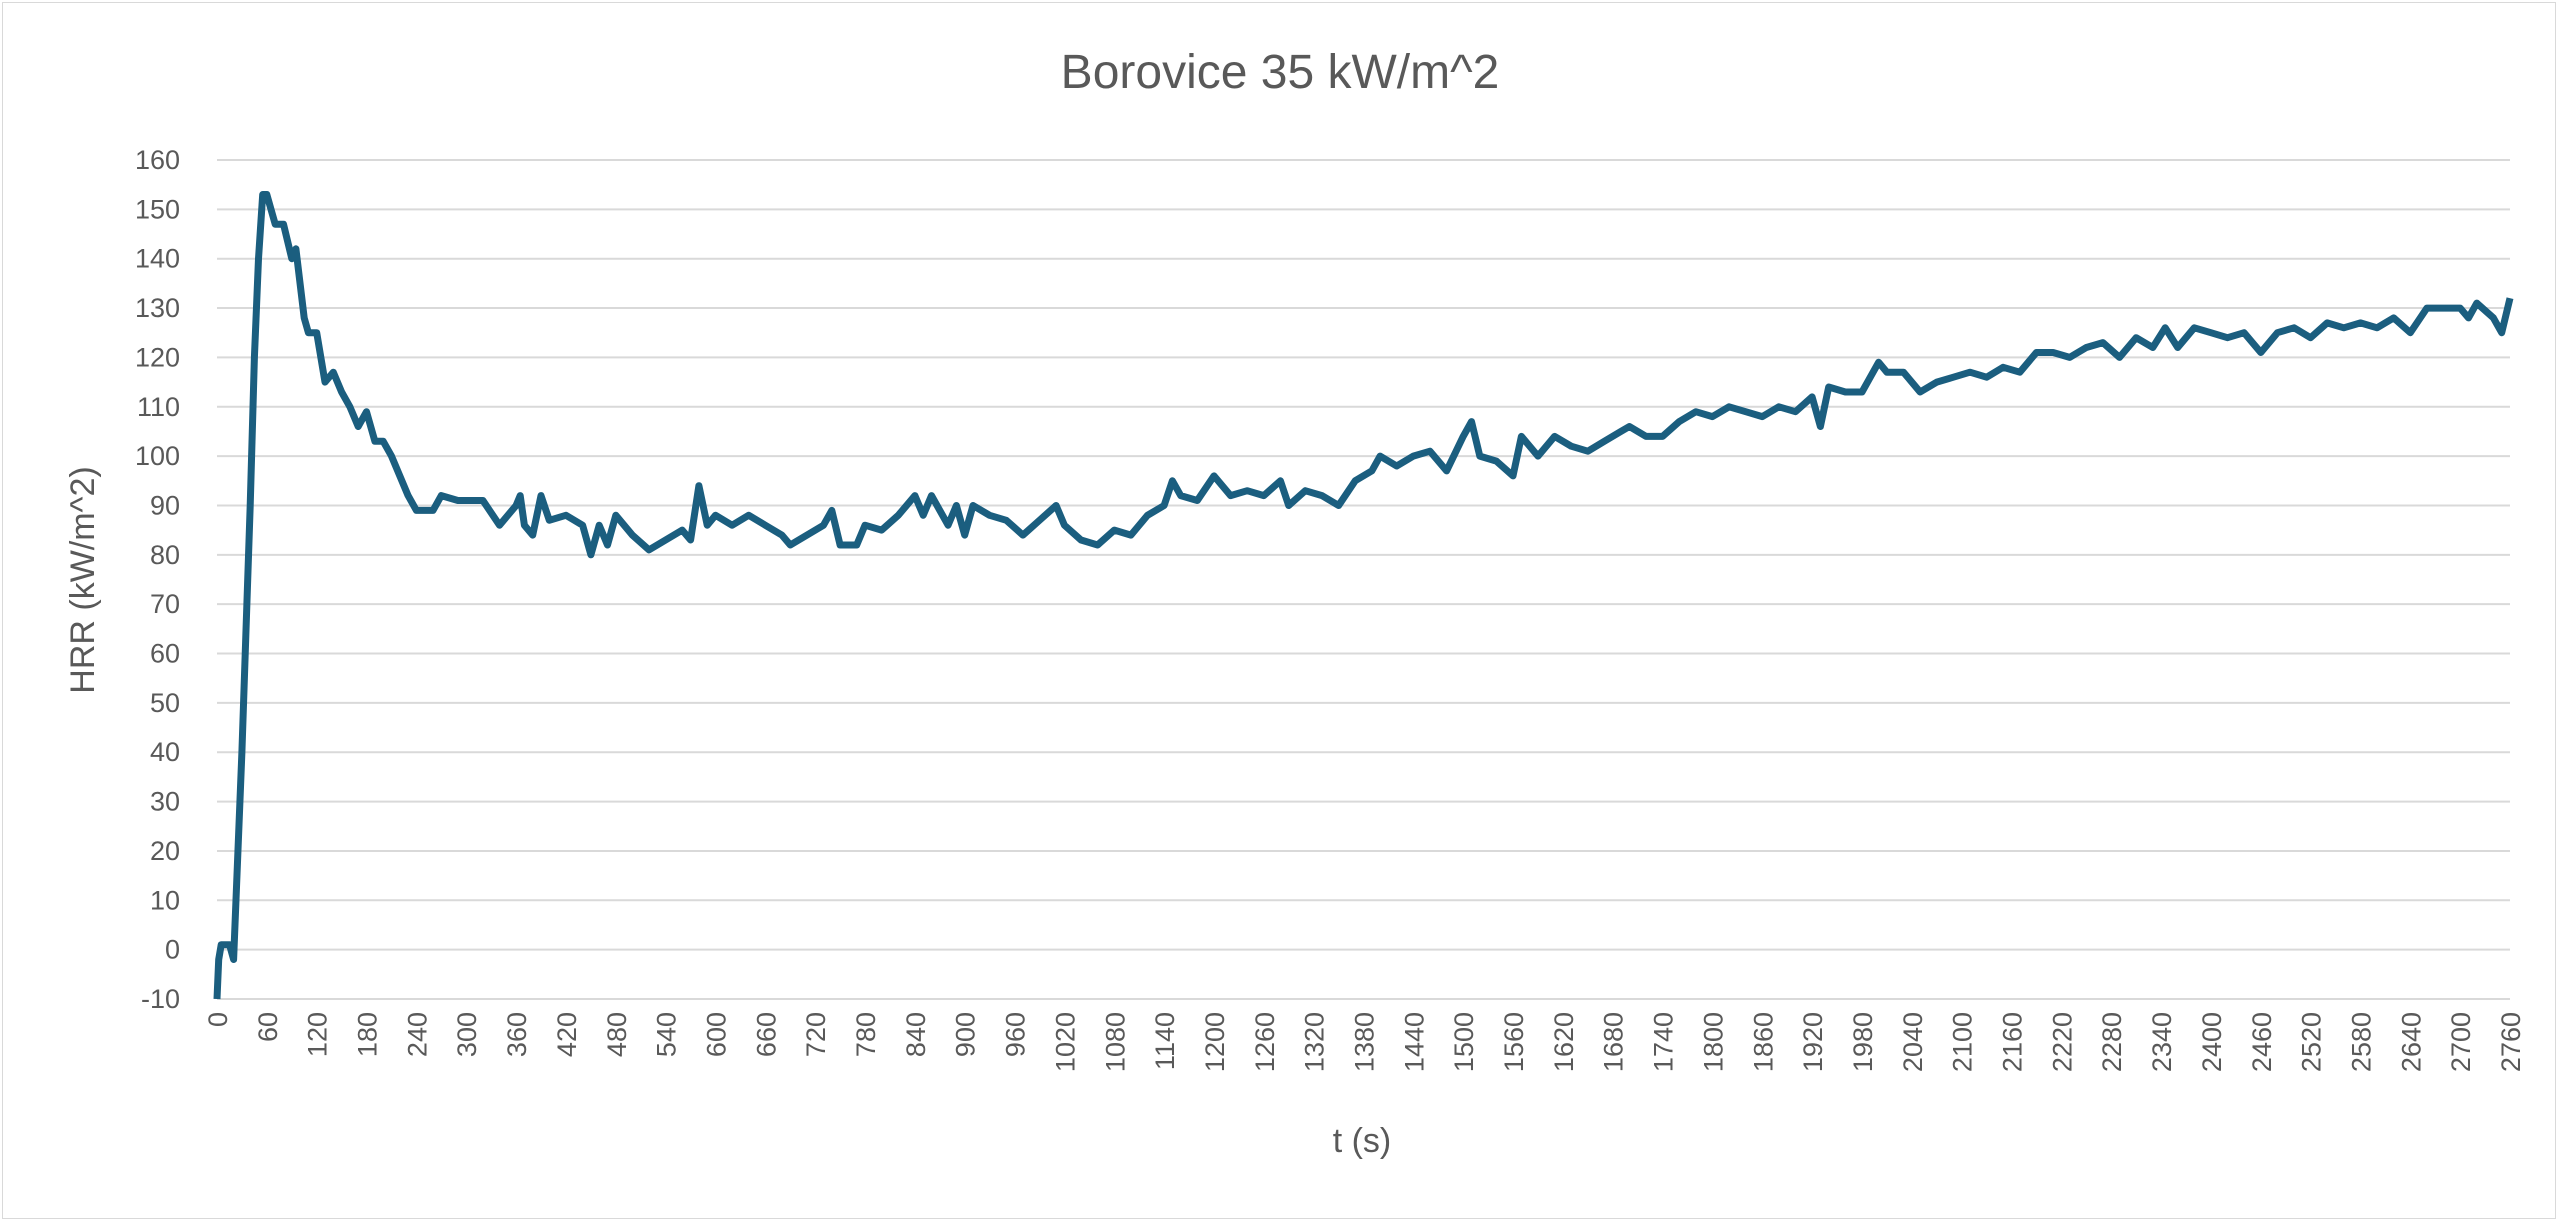 This screenshot has width=2560, height=1223. What do you see at coordinates (617, 1034) in the screenshot?
I see `x-tick-label: 480` at bounding box center [617, 1034].